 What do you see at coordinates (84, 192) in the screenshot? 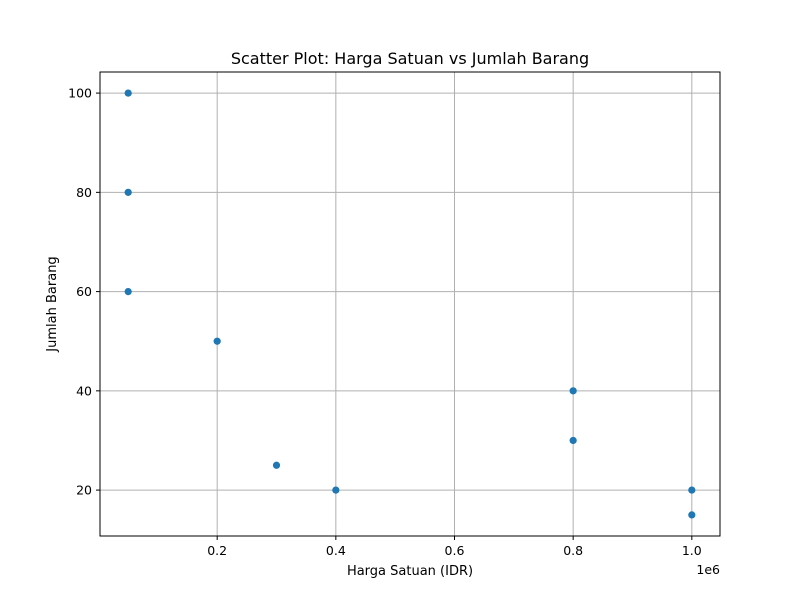
I see `y-tick-label: 80` at bounding box center [84, 192].